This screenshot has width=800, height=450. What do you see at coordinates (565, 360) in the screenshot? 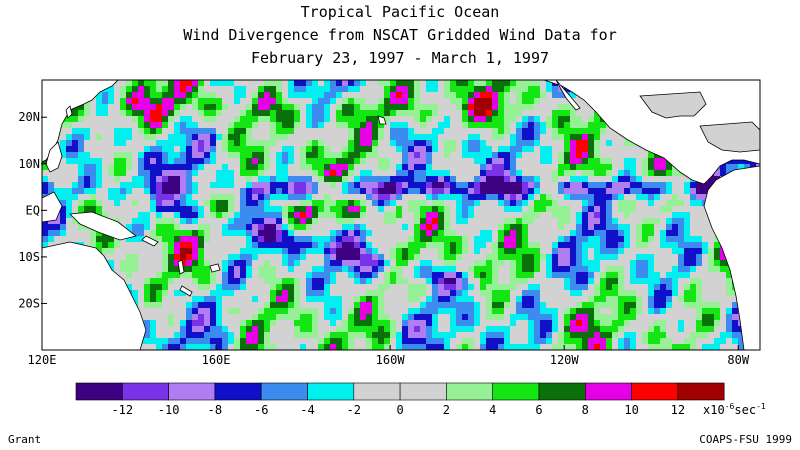
I see `lon-label: 120W` at bounding box center [565, 360].